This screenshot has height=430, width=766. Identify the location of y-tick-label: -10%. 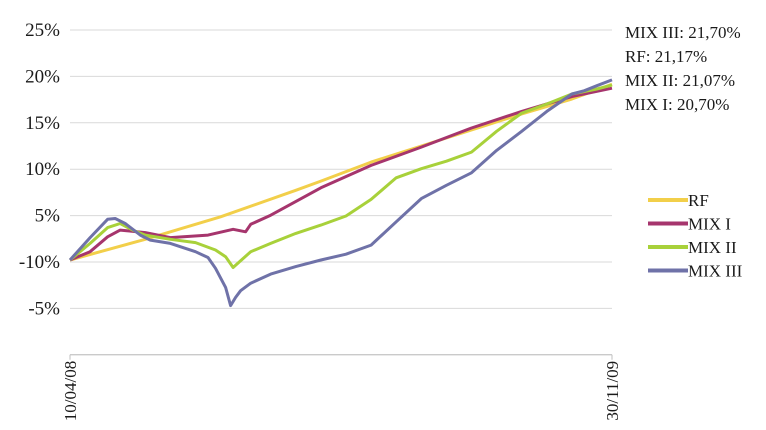
(39, 262).